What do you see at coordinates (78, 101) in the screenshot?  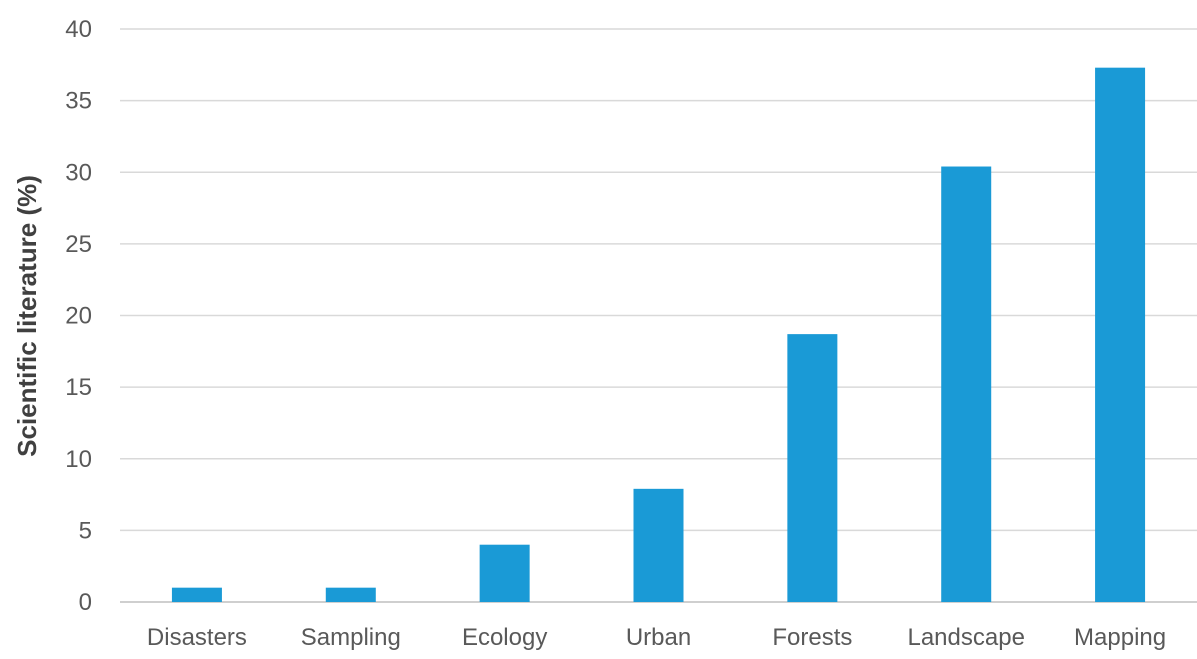 I see `y-tick-label: 35` at bounding box center [78, 101].